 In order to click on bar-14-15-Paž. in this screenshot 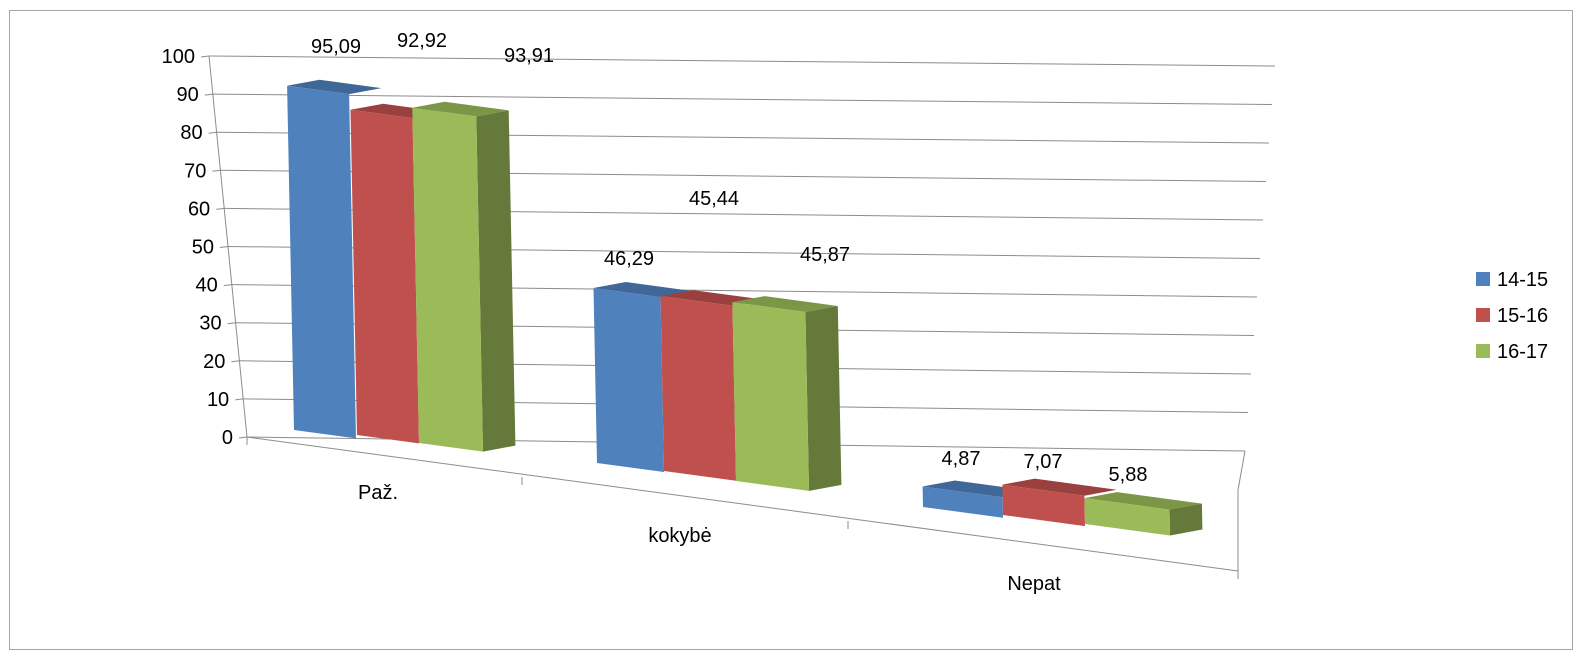, I will do `click(334, 259)`.